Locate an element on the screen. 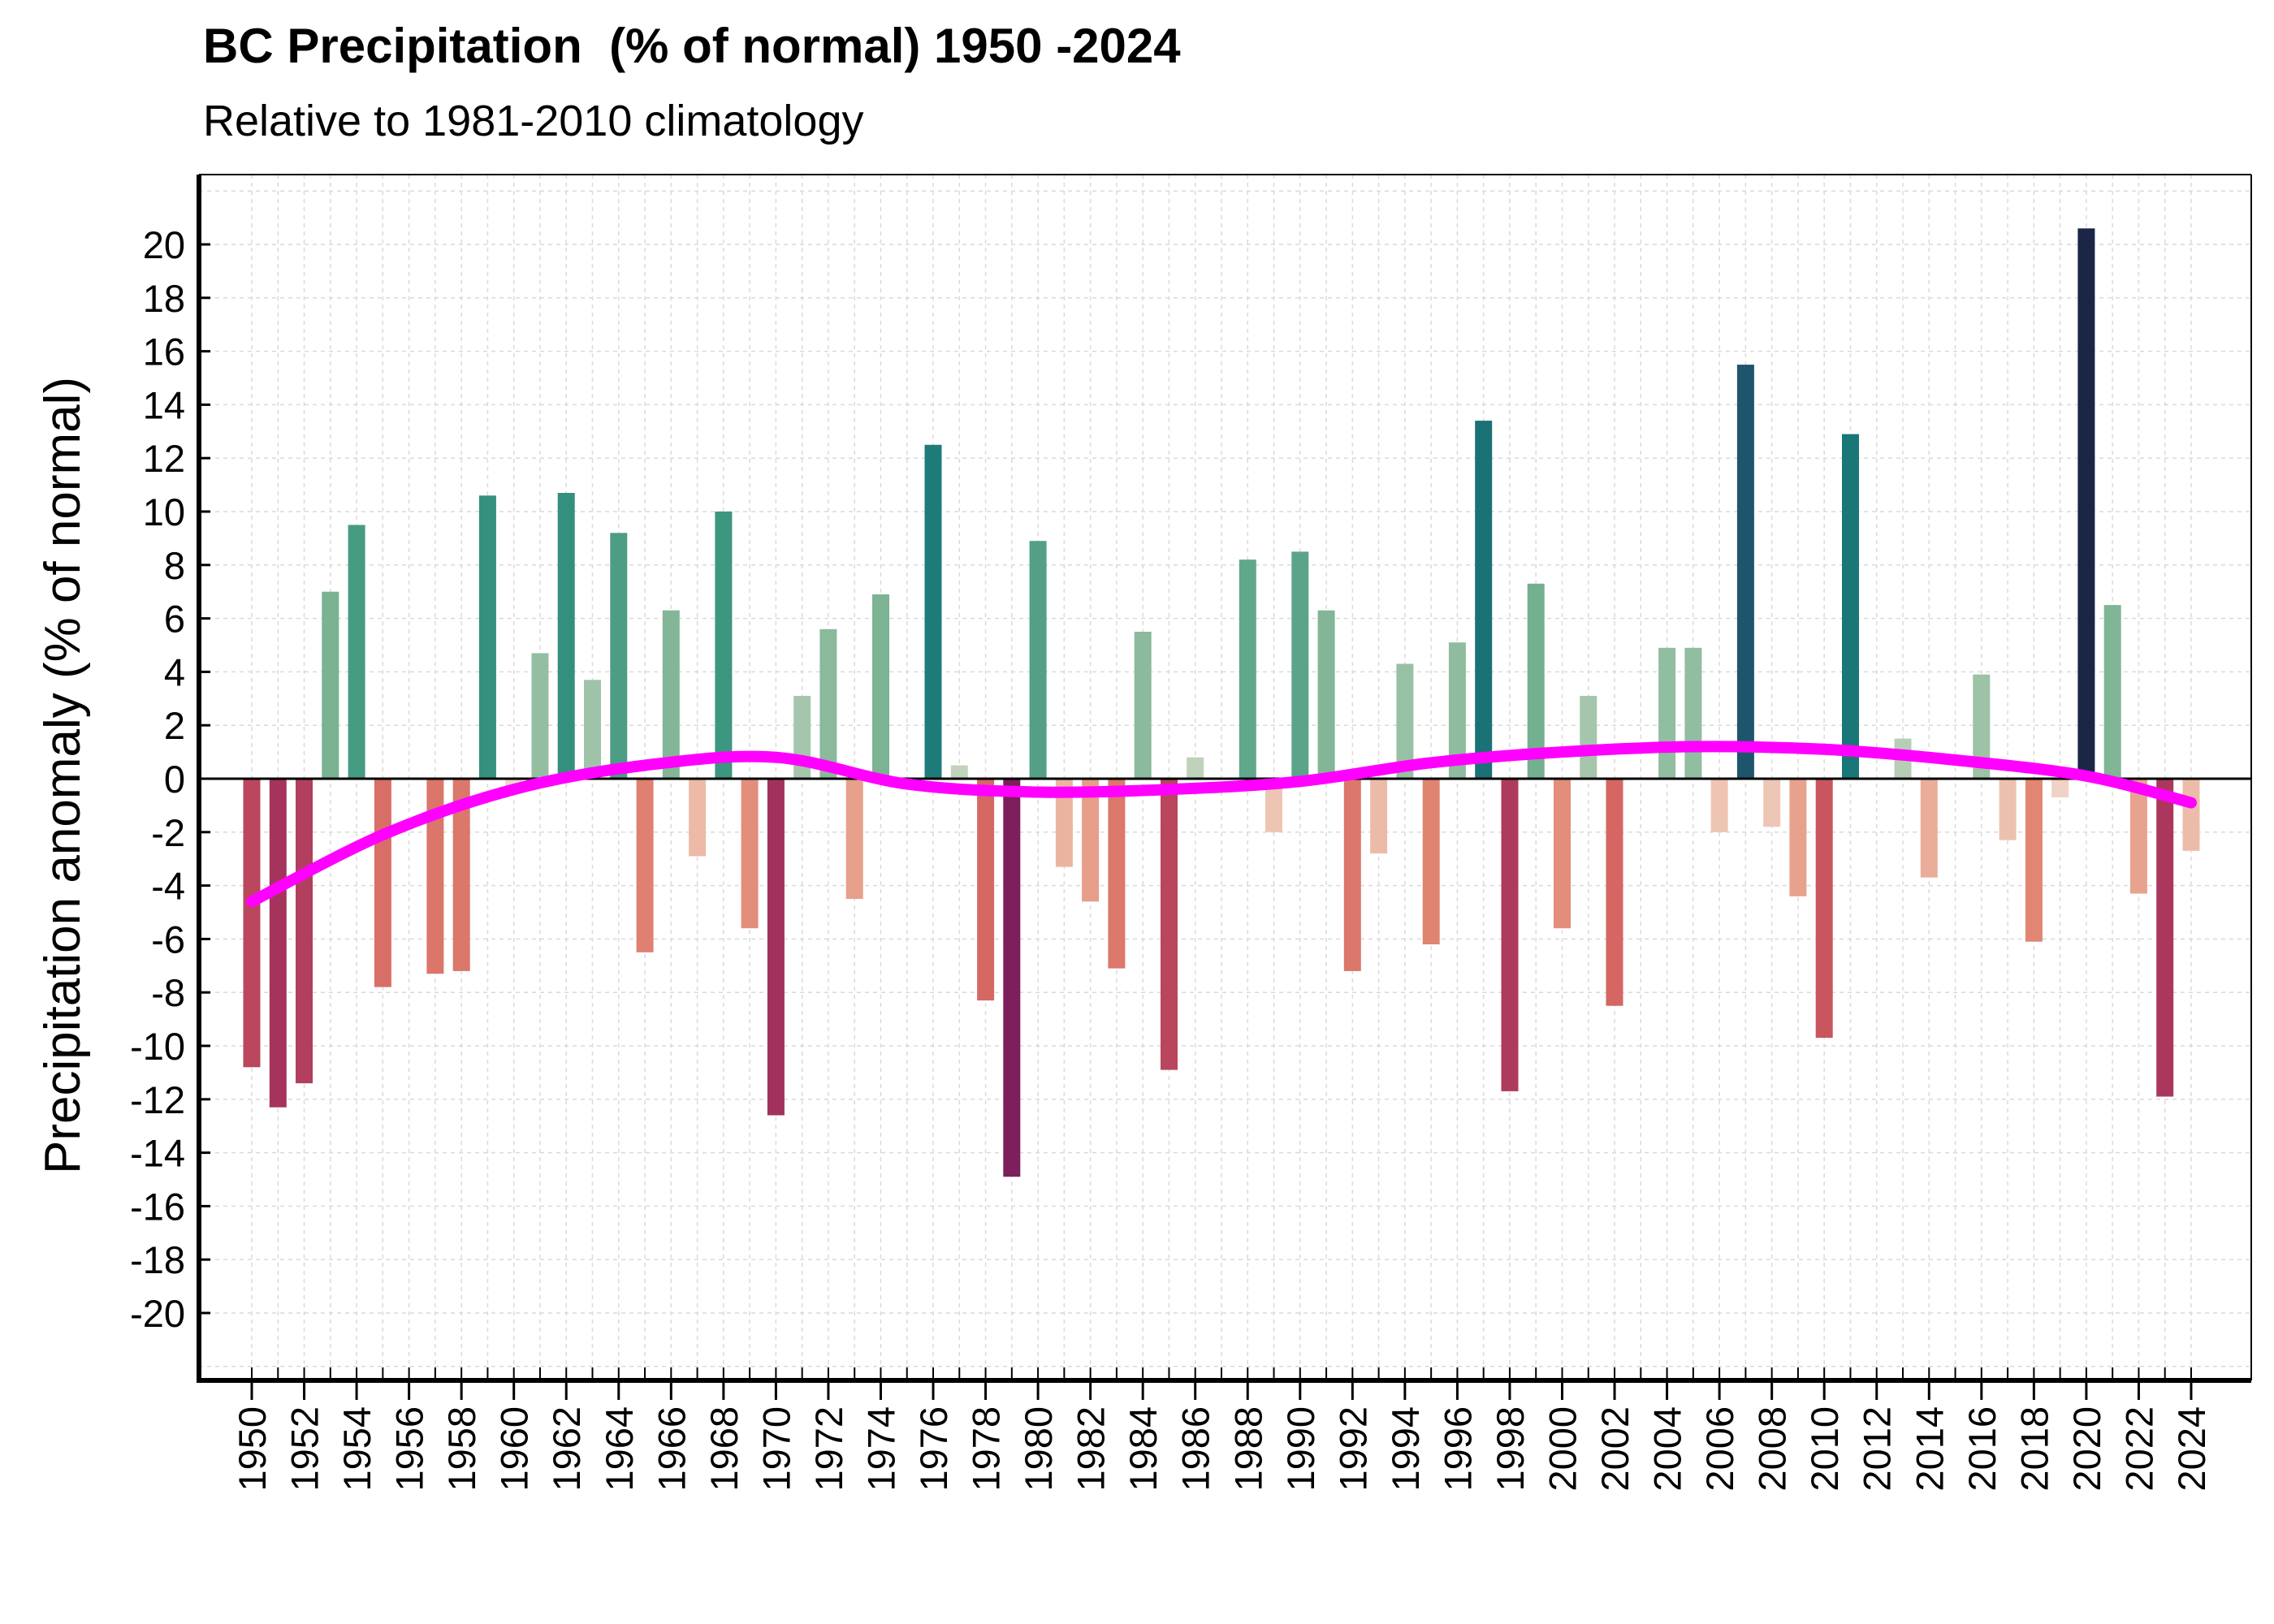 This screenshot has width=2274, height=1624. y-tick-label: 8 is located at coordinates (175, 565).